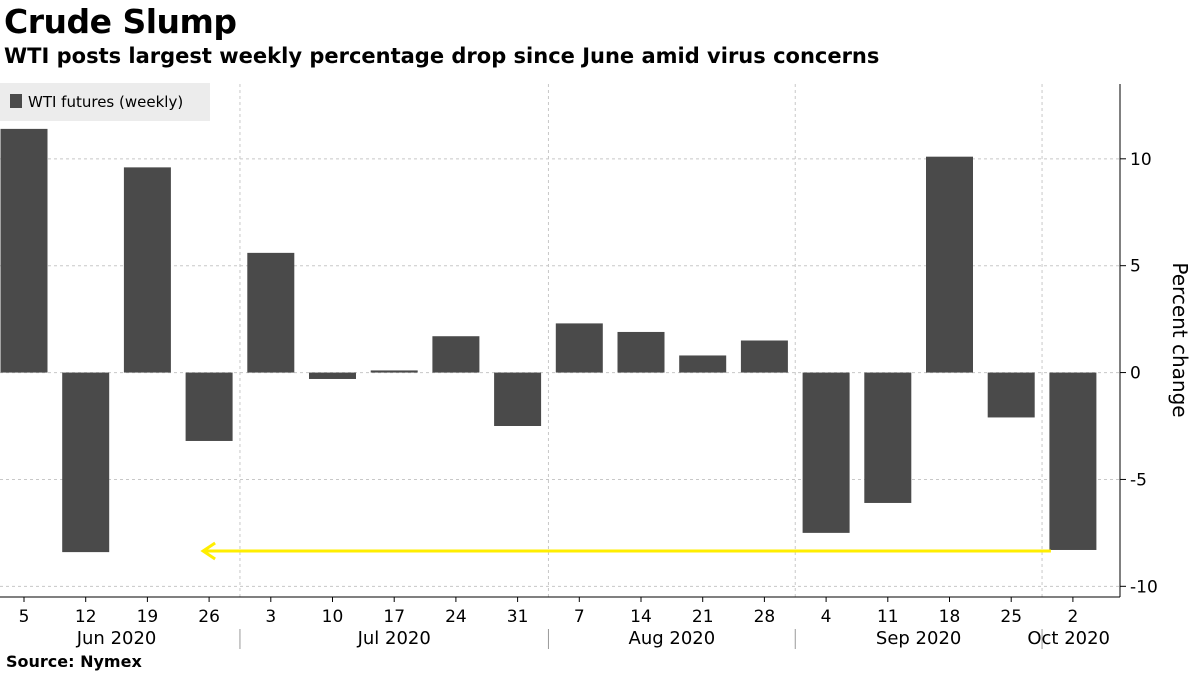 This screenshot has width=1200, height=675. I want to click on legend-swatch, so click(16, 101).